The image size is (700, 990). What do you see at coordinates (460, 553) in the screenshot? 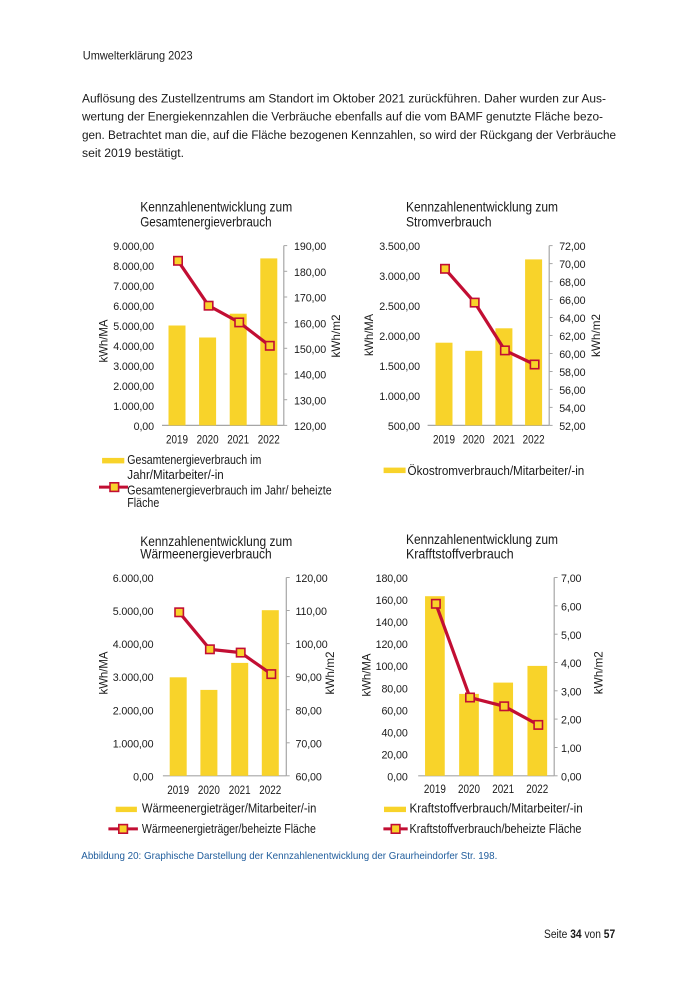
I see `svg-text: Krafftstoffverbrauch` at bounding box center [460, 553].